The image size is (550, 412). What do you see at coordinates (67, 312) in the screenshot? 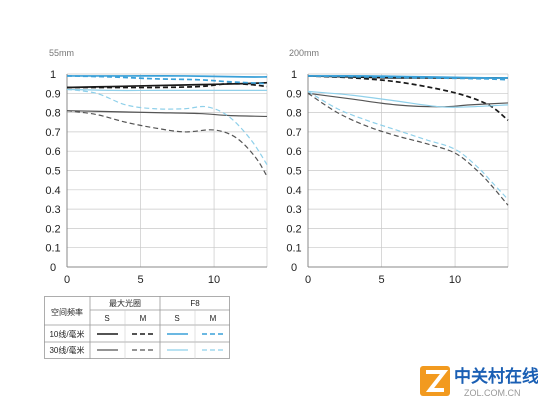
I see `legend-header-freq: 空间频率` at bounding box center [67, 312].